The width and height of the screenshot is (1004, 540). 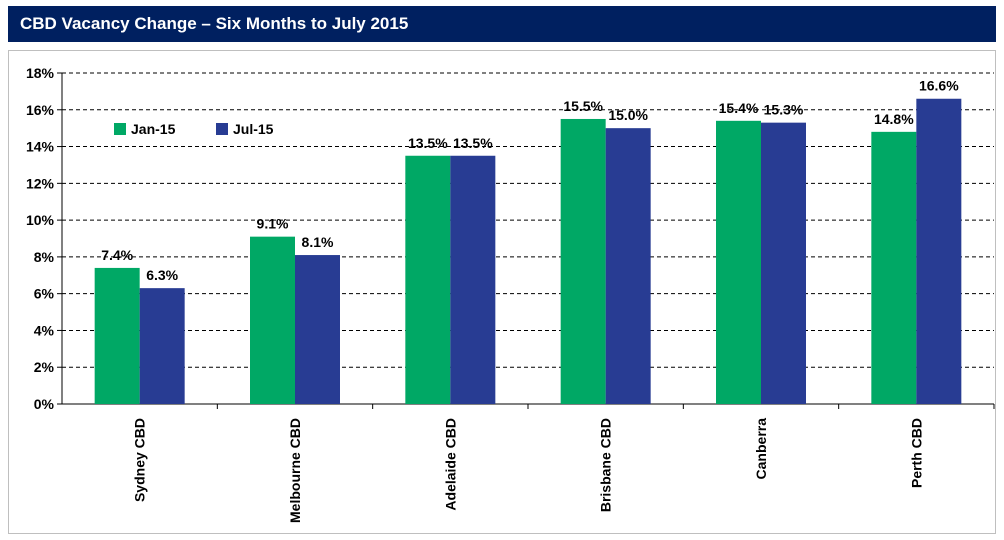 What do you see at coordinates (894, 119) in the screenshot?
I see `data-label: 14.8%` at bounding box center [894, 119].